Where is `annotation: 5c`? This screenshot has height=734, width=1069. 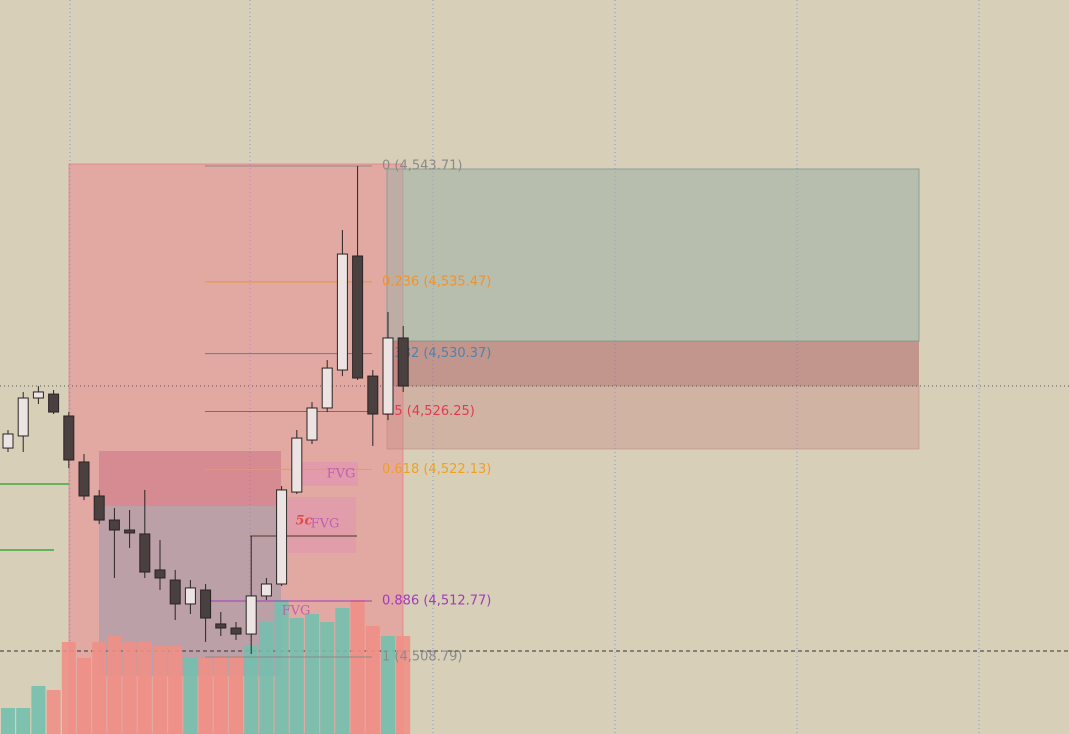 annotation: 5c is located at coordinates (304, 521).